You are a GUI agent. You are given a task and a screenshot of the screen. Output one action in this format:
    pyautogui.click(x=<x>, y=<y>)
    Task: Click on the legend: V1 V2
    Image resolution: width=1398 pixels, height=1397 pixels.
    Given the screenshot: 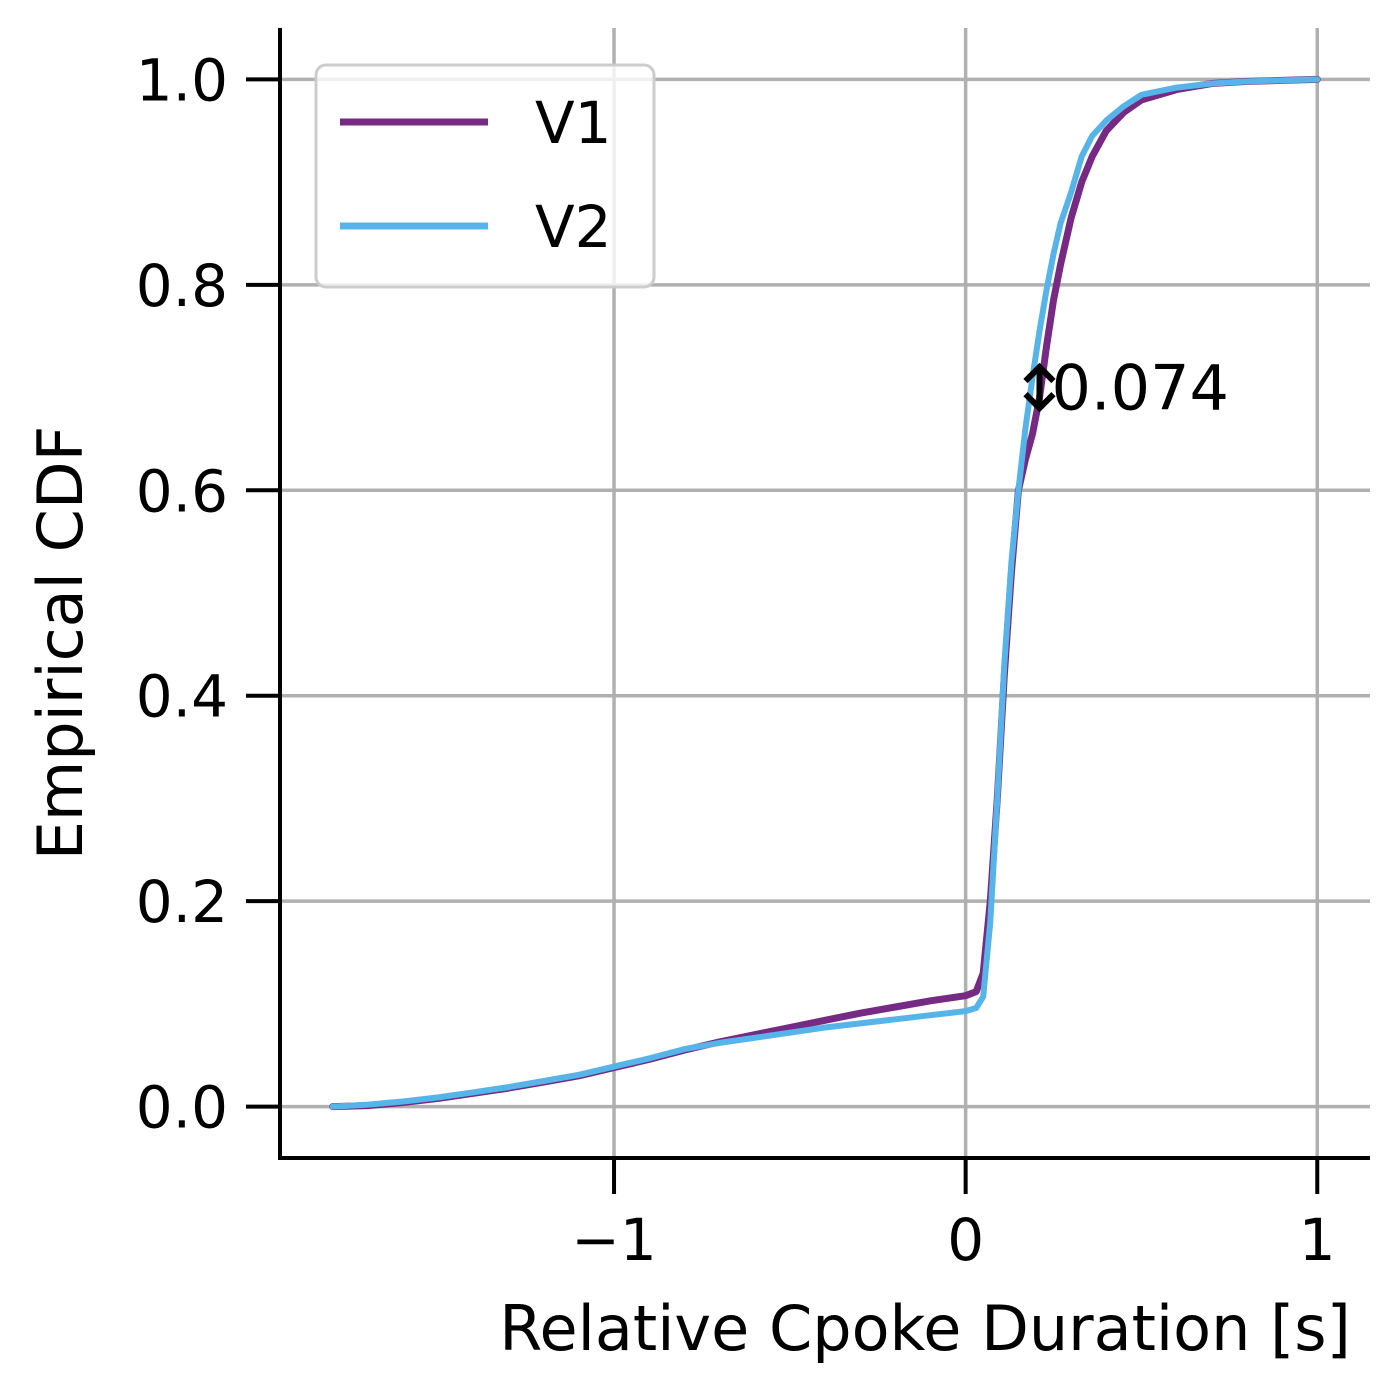 What is the action you would take?
    pyautogui.click(x=485, y=176)
    